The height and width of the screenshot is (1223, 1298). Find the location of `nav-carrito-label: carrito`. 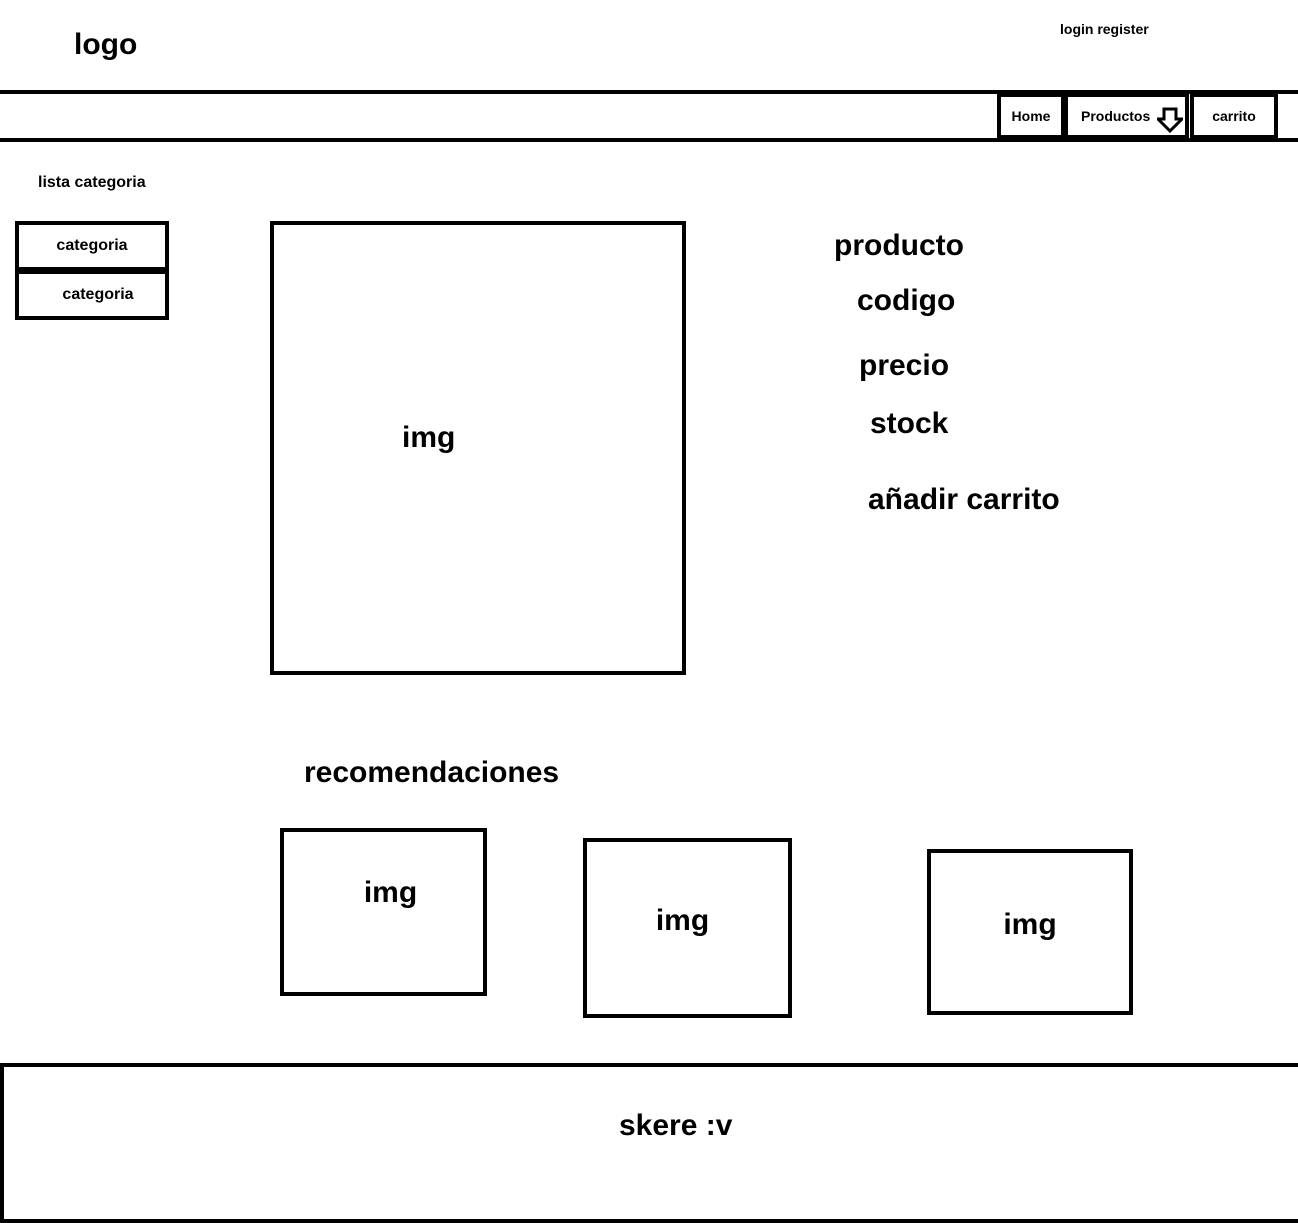

nav-carrito-label: carrito is located at coordinates (1234, 116).